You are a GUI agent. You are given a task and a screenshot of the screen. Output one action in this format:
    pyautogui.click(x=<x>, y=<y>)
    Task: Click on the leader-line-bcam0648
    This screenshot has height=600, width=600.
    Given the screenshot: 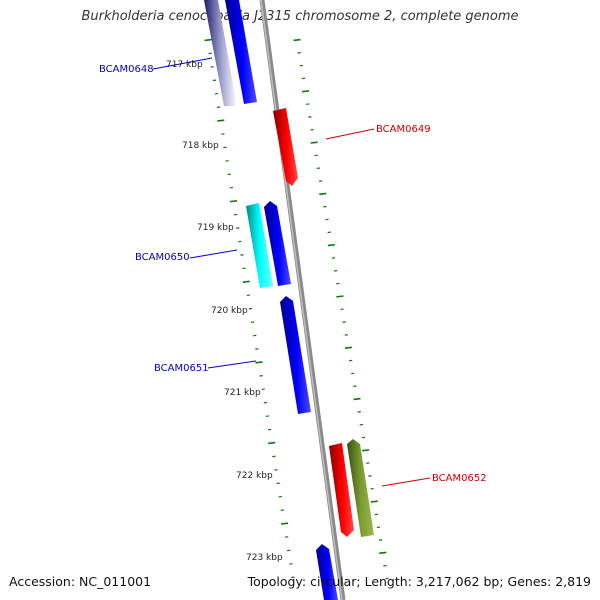 What is the action you would take?
    pyautogui.click(x=182, y=63)
    